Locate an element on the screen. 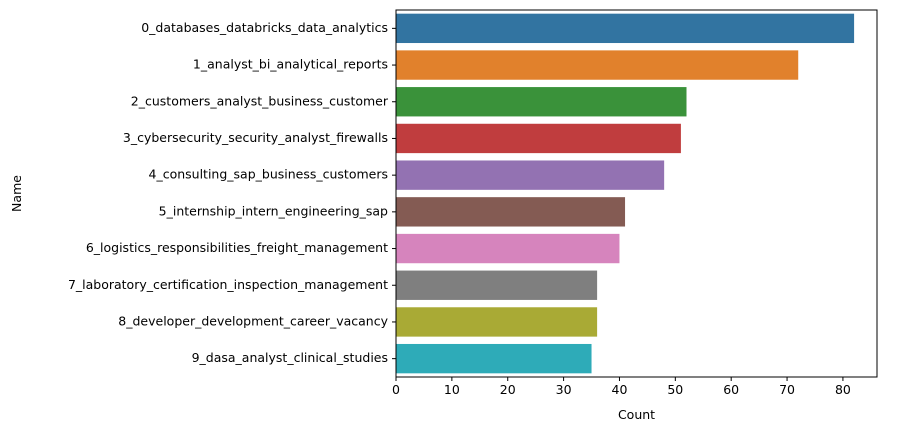 The width and height of the screenshot is (901, 432). y-tick-label: 9_dasa_analyst_clinical_studies is located at coordinates (290, 357).